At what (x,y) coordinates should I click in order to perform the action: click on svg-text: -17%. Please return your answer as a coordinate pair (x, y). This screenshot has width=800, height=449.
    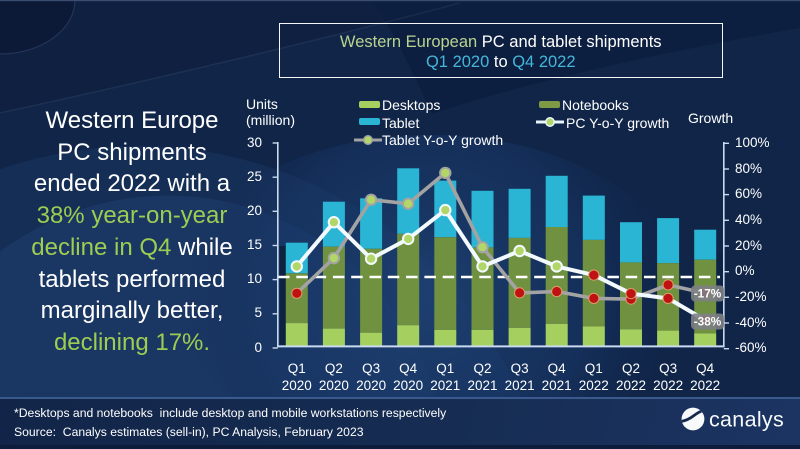
    Looking at the image, I should click on (708, 294).